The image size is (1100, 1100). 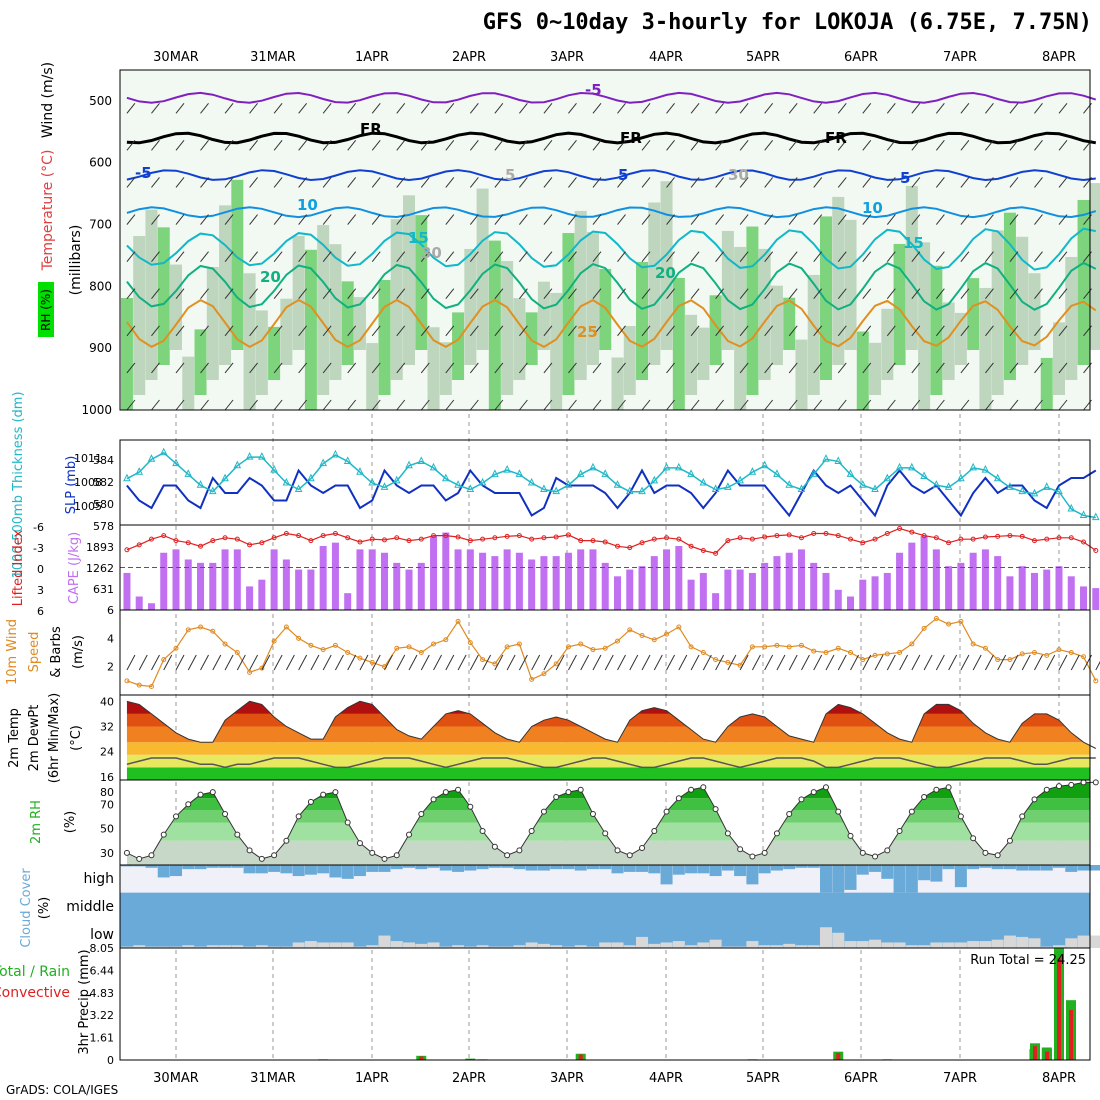 I want to click on pressure-tick: 500, so click(x=100, y=101).